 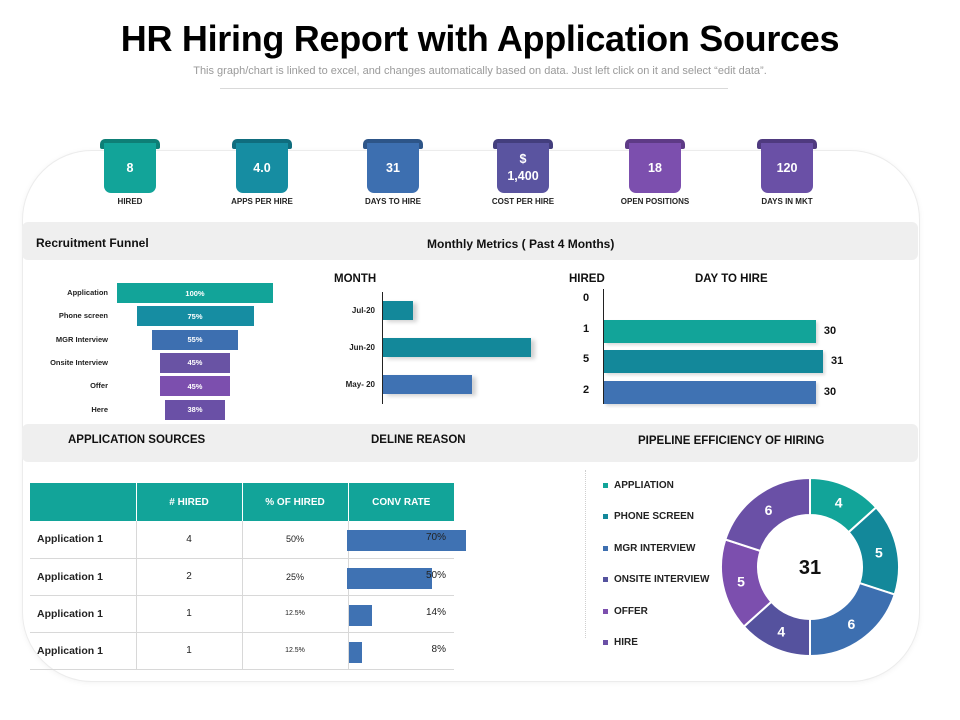 I want to click on kpi-value: 4.0, so click(x=262, y=168).